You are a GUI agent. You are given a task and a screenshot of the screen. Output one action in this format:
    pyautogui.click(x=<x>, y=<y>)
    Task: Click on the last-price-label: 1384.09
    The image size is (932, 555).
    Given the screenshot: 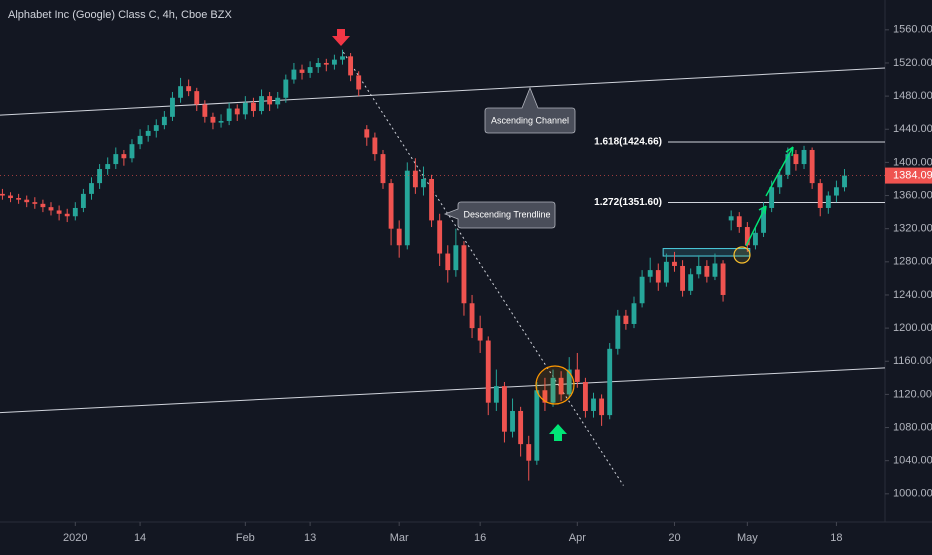 What is the action you would take?
    pyautogui.click(x=912, y=175)
    